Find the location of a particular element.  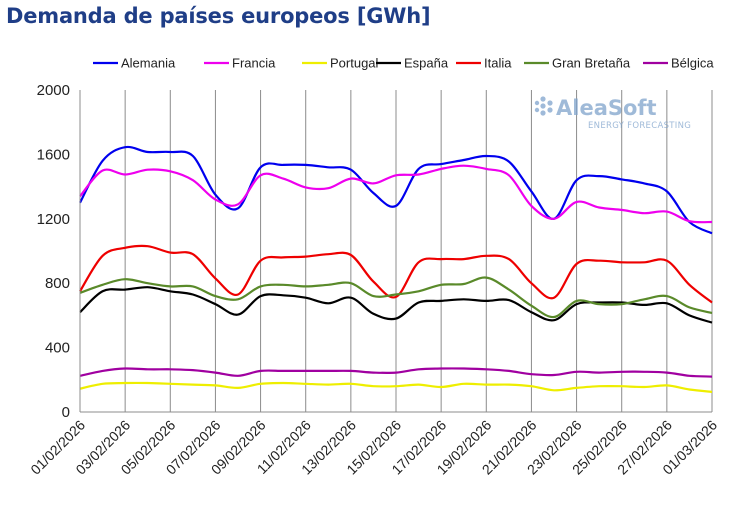

y-tick-label: 2000 is located at coordinates (53, 90).